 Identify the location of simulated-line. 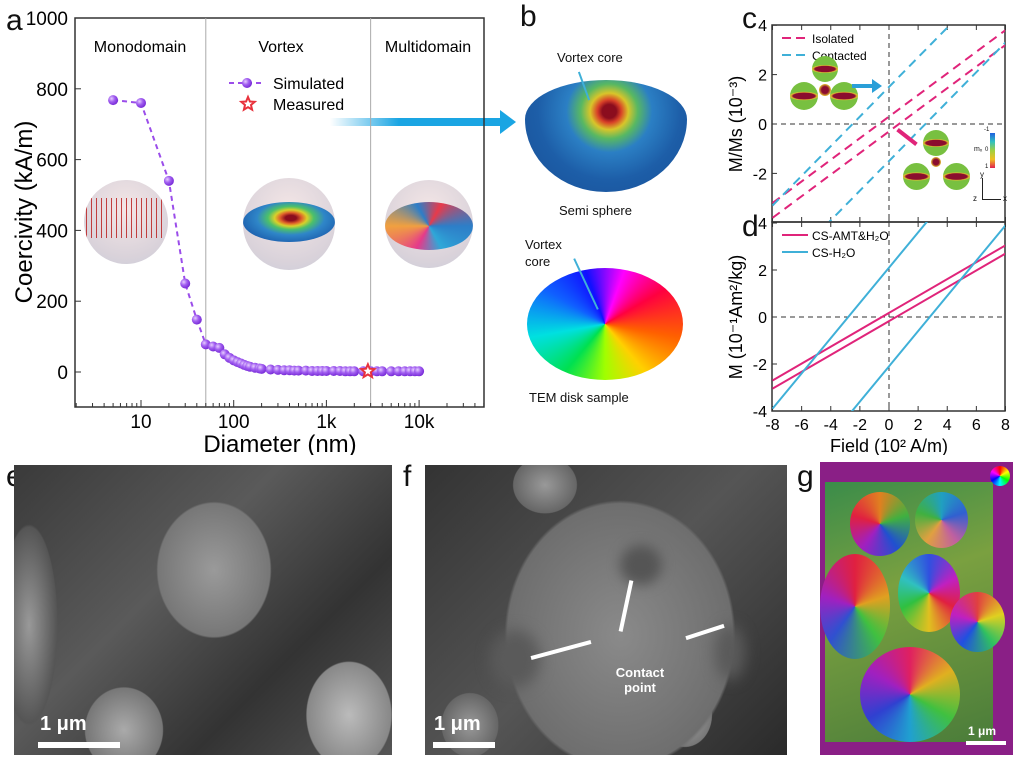
(266, 236).